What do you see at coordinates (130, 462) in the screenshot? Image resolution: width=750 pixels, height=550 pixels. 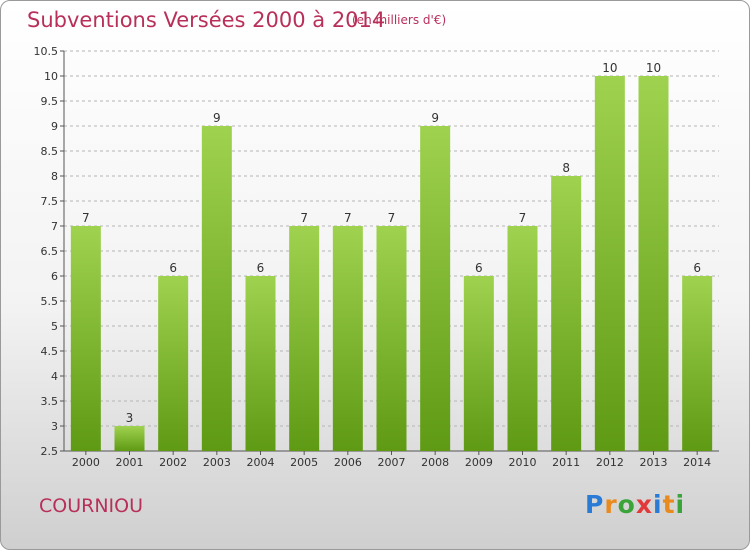 I see `x-tick-label: 2001` at bounding box center [130, 462].